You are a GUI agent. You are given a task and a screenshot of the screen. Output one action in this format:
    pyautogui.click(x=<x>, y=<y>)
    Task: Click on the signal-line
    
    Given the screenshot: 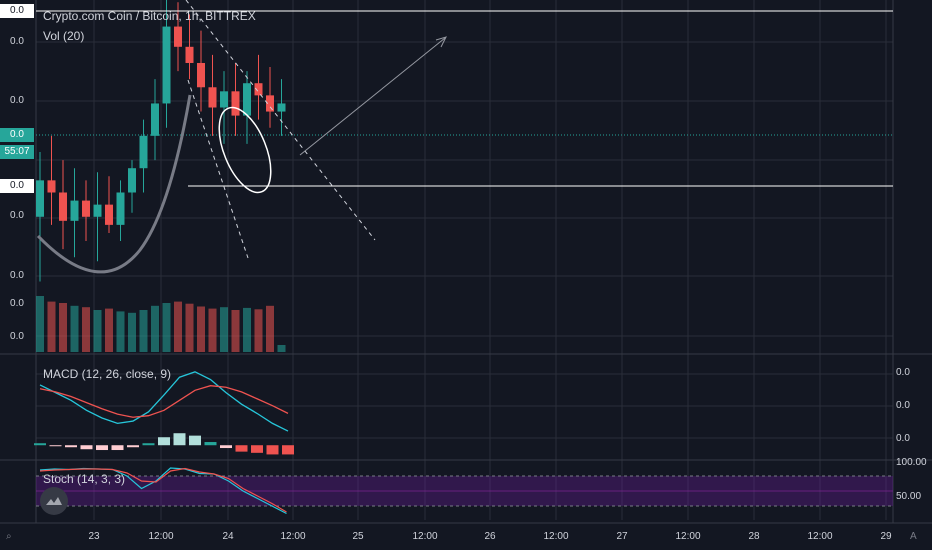 What is the action you would take?
    pyautogui.click(x=164, y=401)
    